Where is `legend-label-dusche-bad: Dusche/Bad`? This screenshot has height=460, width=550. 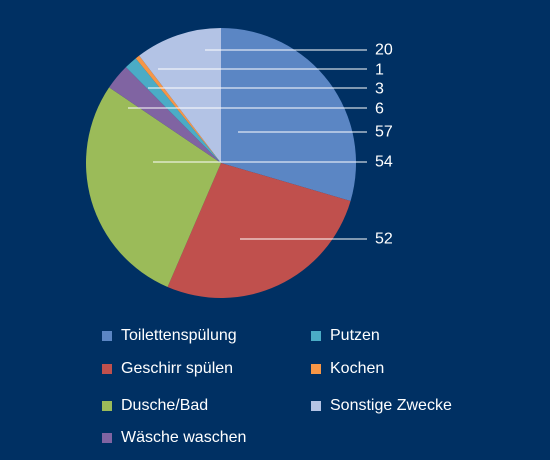 legend-label-dusche-bad: Dusche/Bad is located at coordinates (165, 405).